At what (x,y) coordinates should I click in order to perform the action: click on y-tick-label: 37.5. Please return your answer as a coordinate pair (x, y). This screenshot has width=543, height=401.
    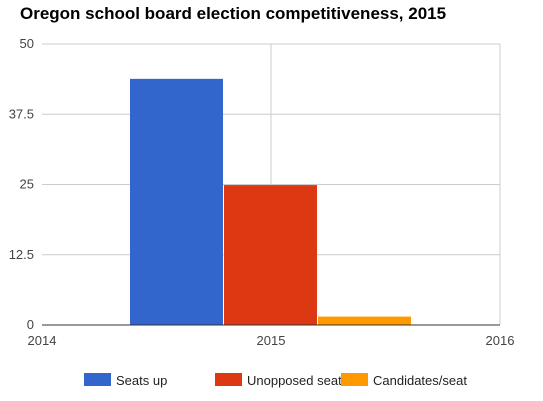
    Looking at the image, I should click on (21, 113).